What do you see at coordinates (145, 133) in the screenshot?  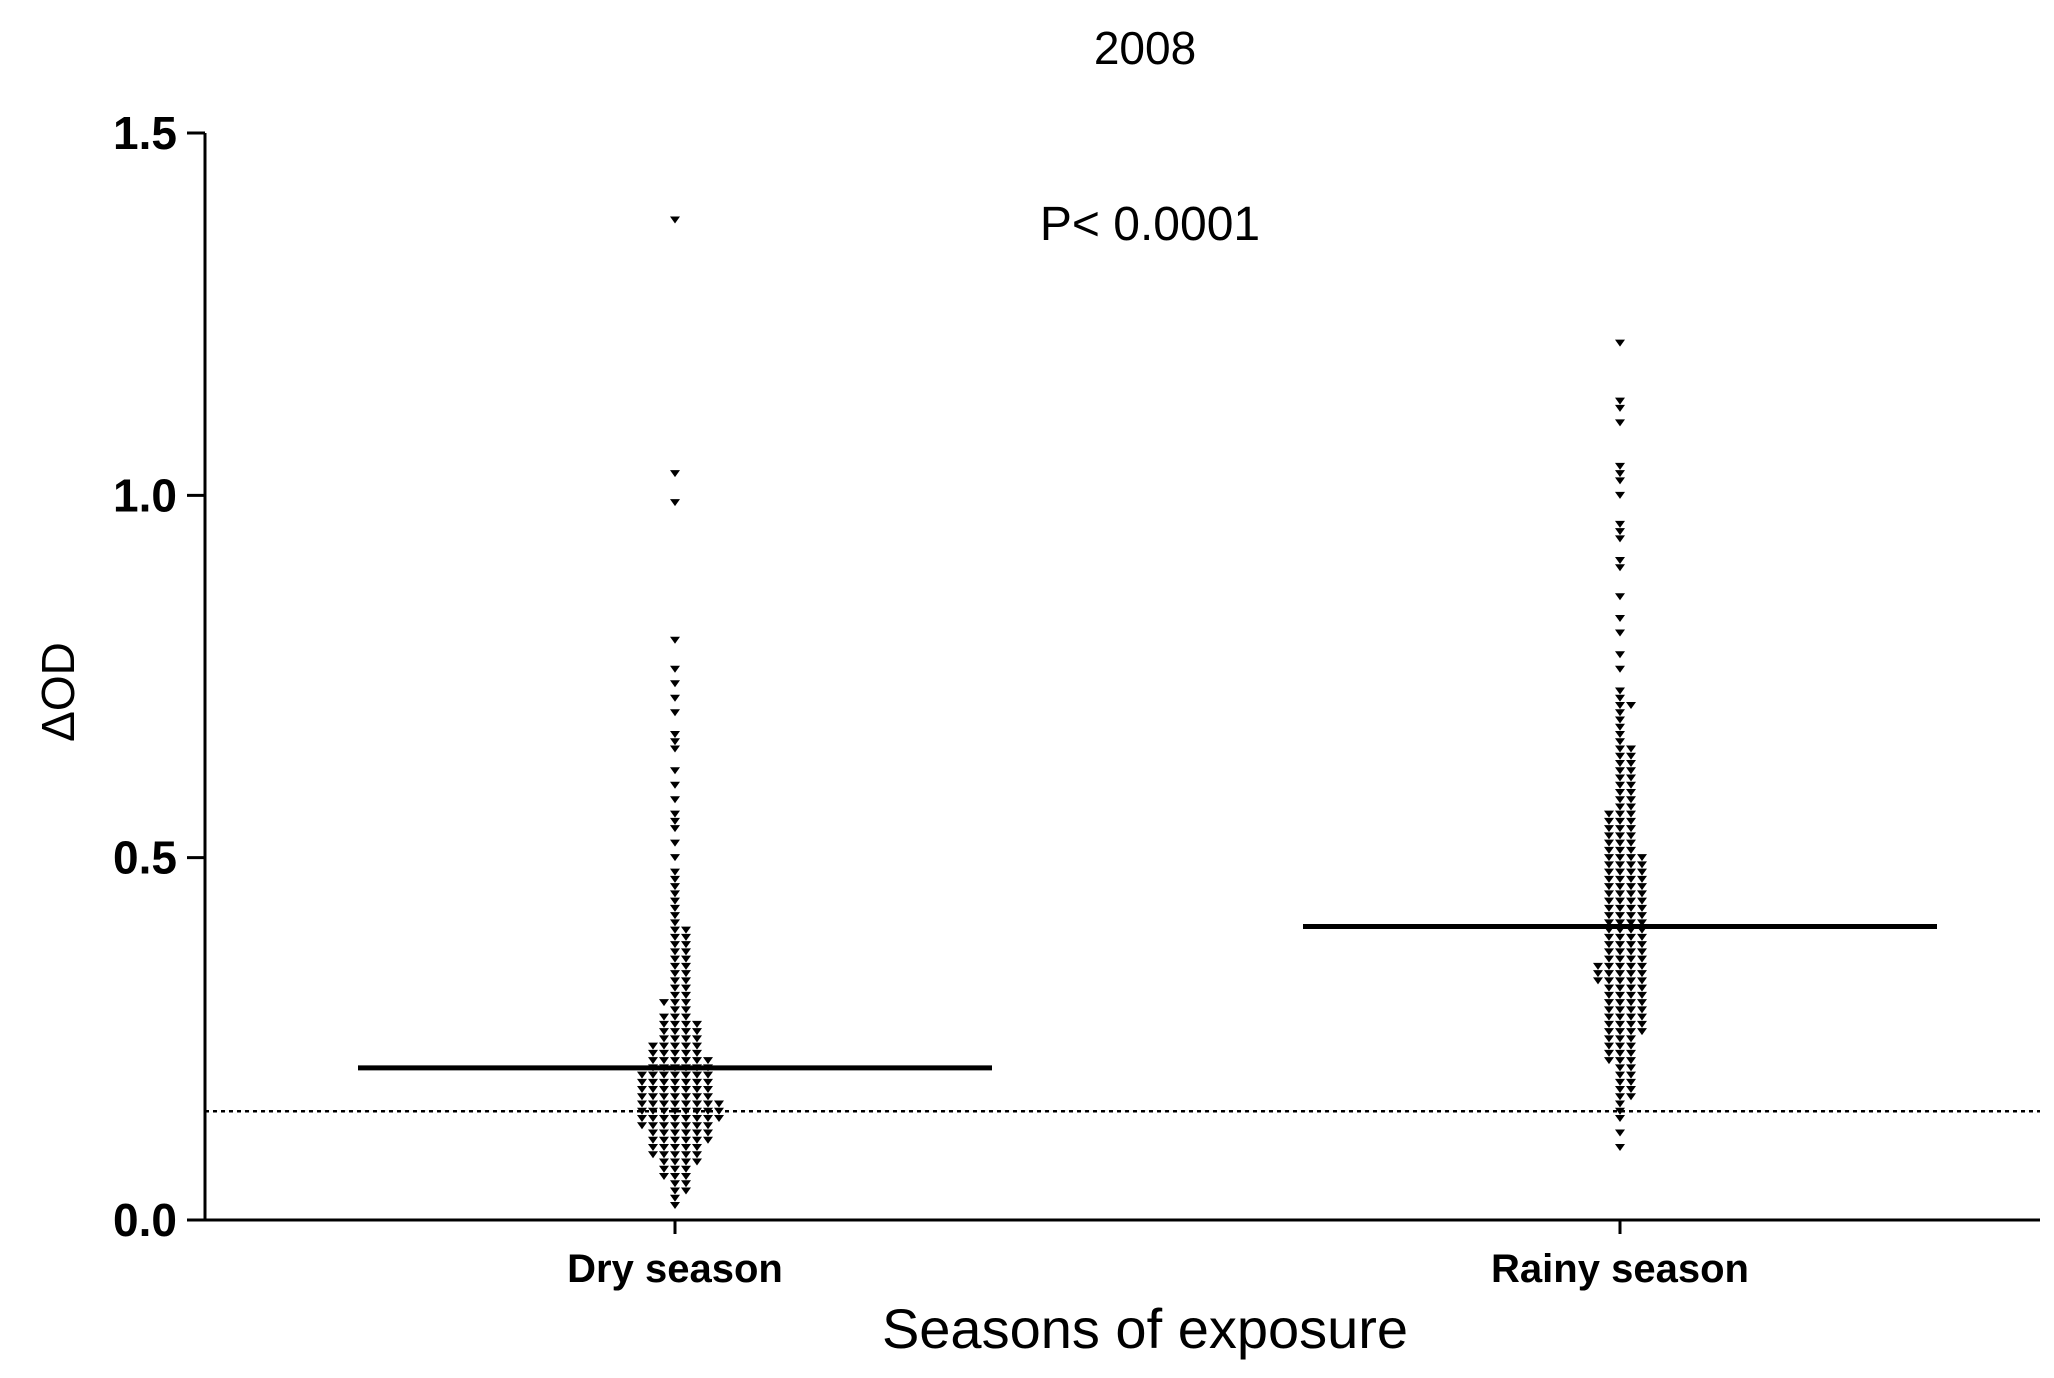 I see `y-tick-label: 1.5` at bounding box center [145, 133].